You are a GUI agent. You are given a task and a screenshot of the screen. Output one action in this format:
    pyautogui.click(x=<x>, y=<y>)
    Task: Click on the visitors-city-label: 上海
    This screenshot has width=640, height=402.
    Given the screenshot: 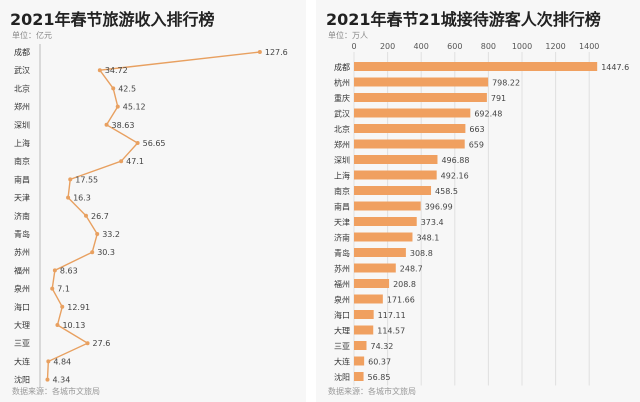 What is the action you would take?
    pyautogui.click(x=342, y=176)
    